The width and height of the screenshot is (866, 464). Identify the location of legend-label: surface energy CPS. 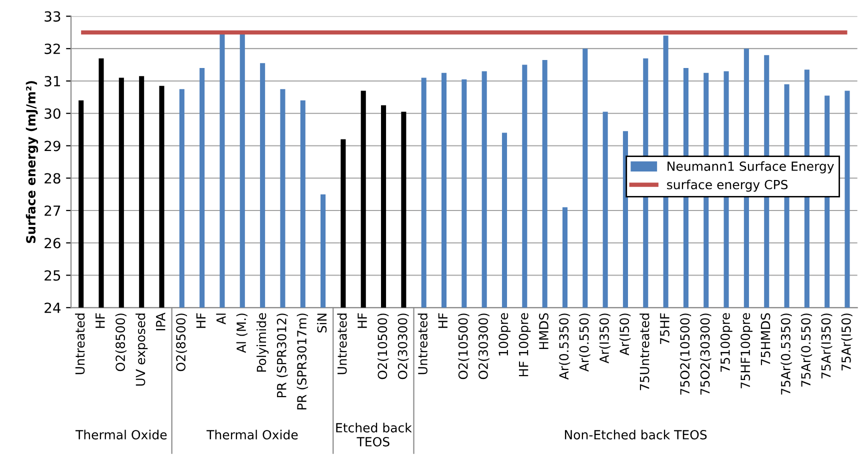
(727, 186).